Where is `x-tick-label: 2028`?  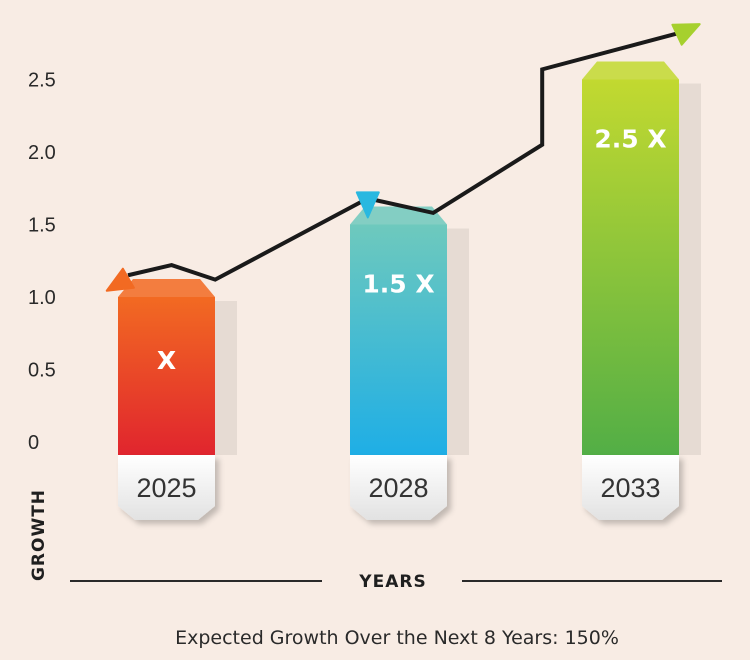 x-tick-label: 2028 is located at coordinates (398, 488).